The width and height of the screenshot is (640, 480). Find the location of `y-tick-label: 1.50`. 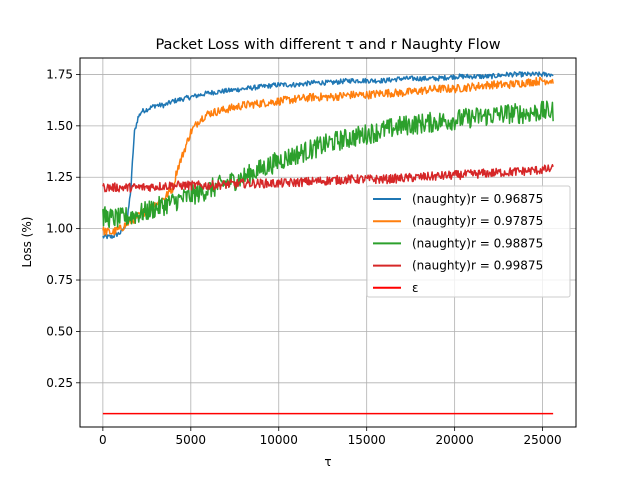

y-tick-label: 1.50 is located at coordinates (59, 126).